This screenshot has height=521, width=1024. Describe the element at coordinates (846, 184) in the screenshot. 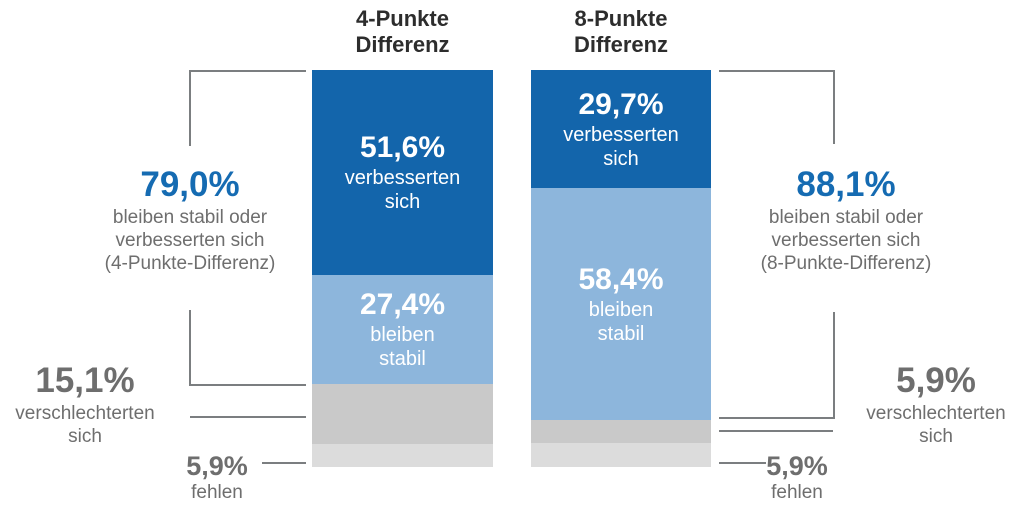

I see `annotation-value: 88,1%` at that location.